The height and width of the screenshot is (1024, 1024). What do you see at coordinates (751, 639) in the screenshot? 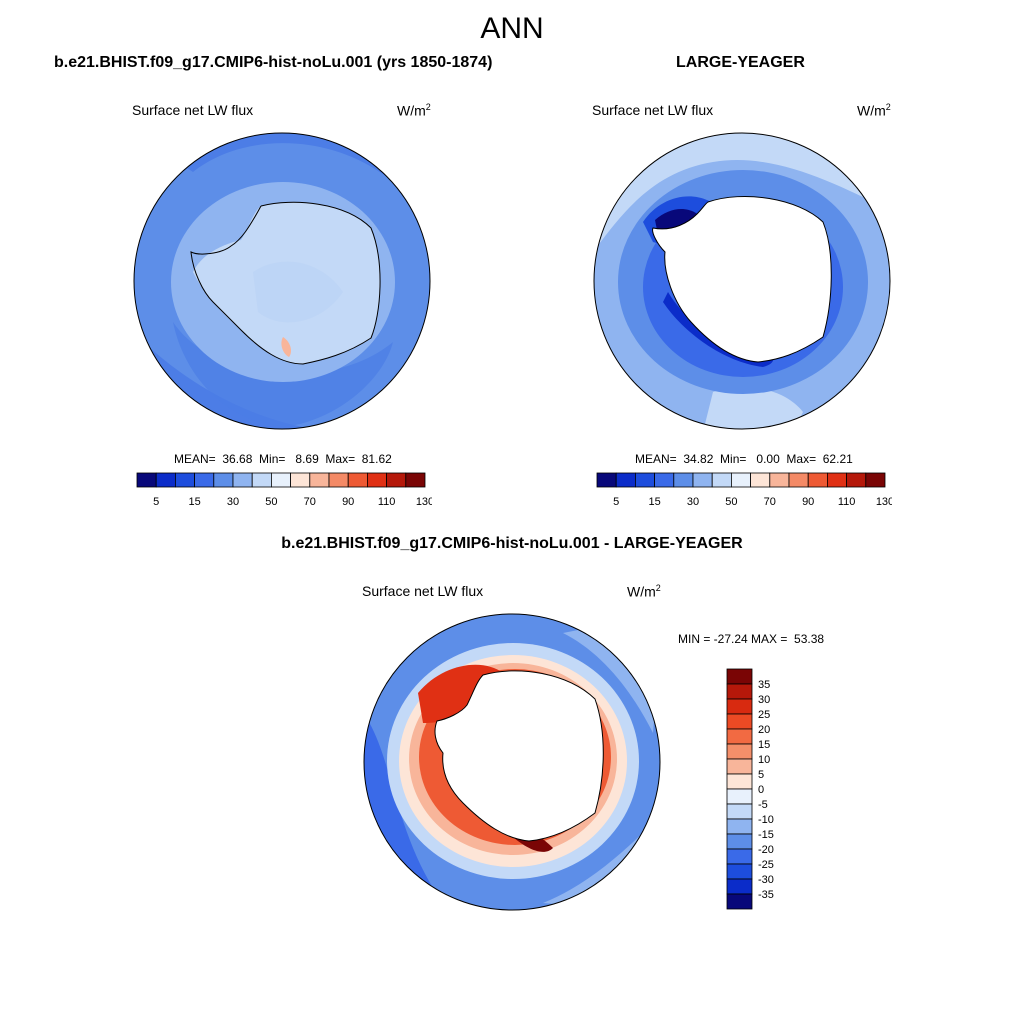
I see `panel3-stats: MIN = -27.24 MAX = 53.38` at bounding box center [751, 639].